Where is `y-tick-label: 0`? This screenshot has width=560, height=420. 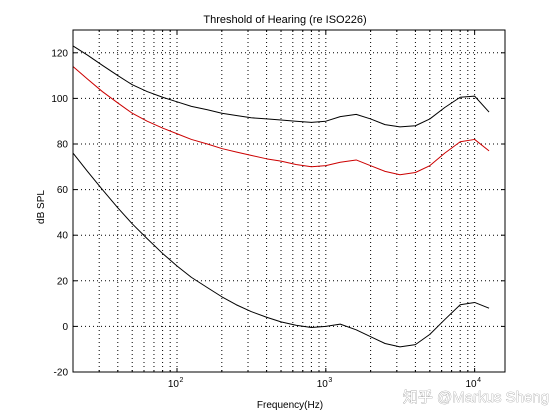 y-tick-label: 0 is located at coordinates (65, 327).